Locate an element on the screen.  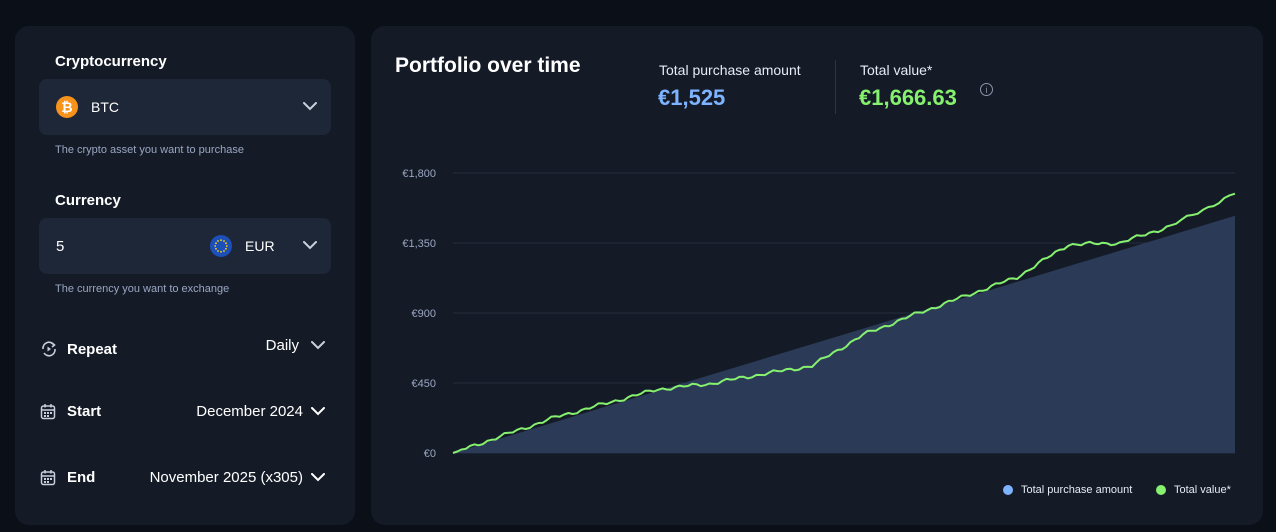
currency-select: 5 EUR is located at coordinates (185, 246).